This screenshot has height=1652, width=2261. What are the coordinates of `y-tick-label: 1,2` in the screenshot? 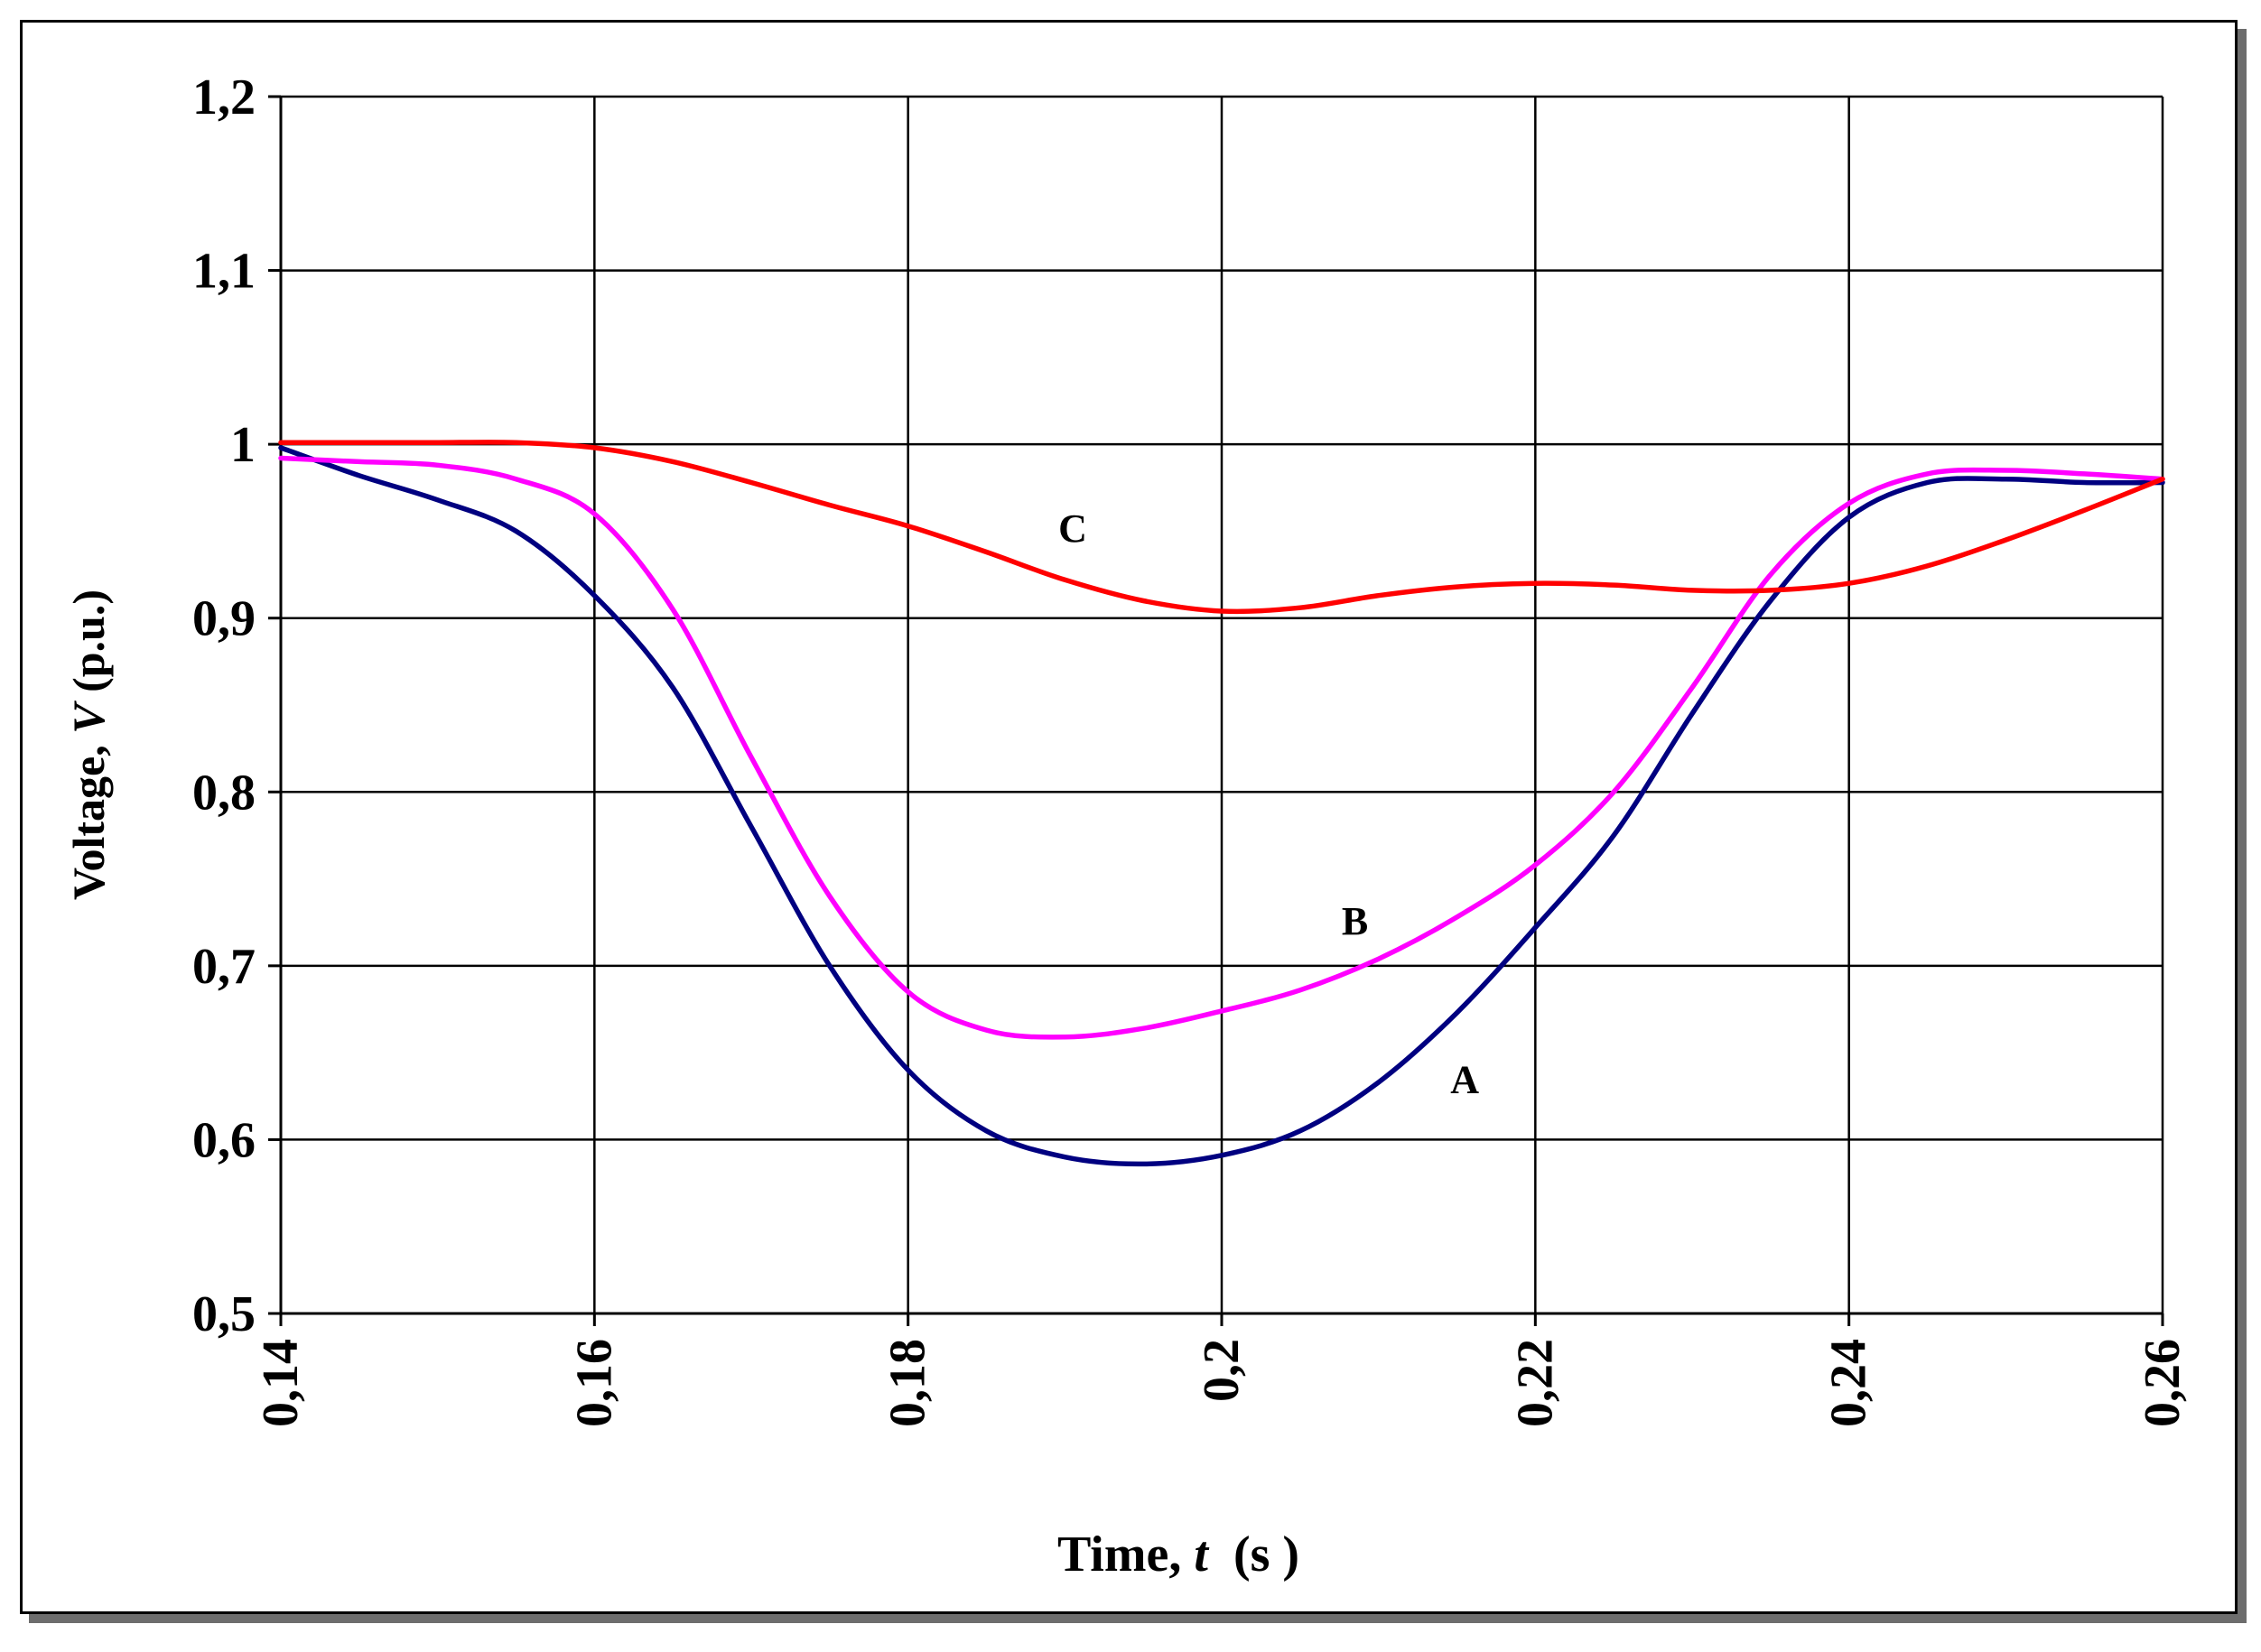 It's located at (224, 97).